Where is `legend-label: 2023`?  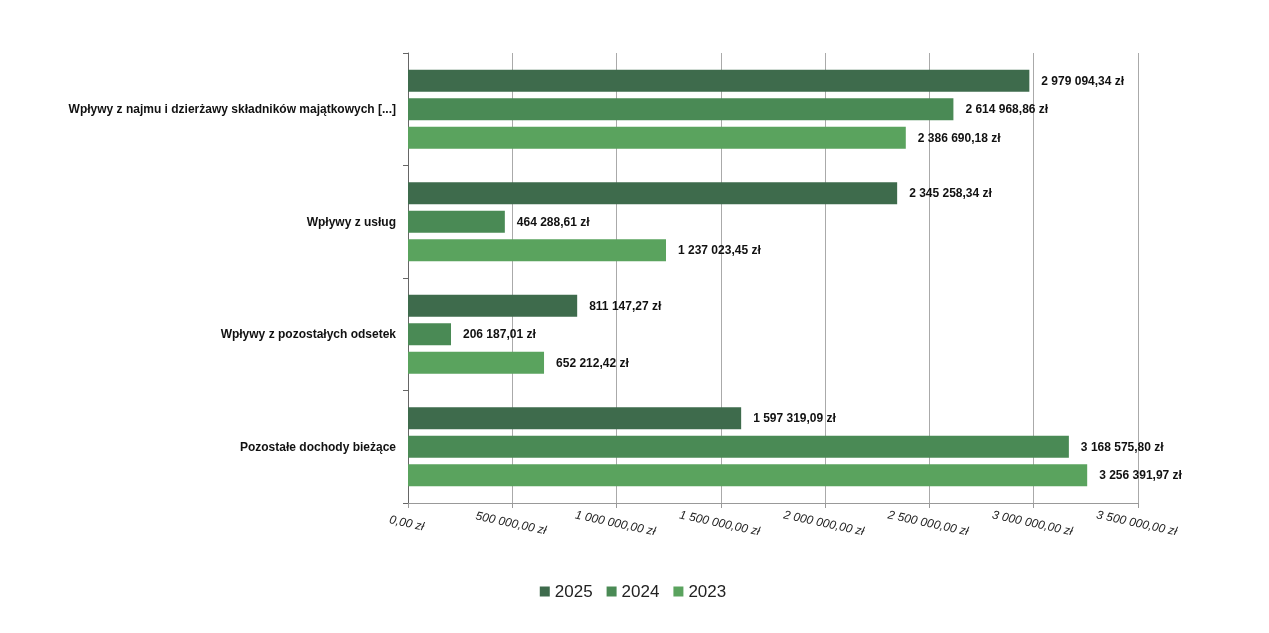 legend-label: 2023 is located at coordinates (707, 591).